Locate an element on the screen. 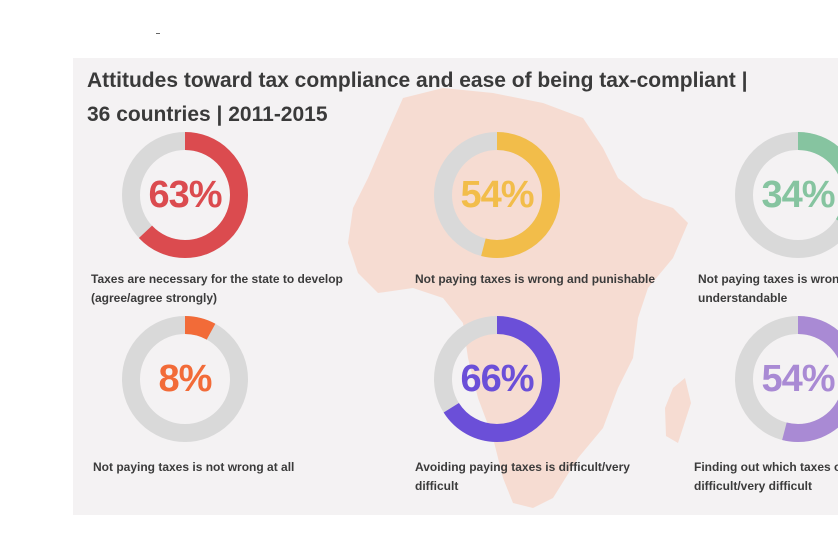 This screenshot has height=558, width=838. donut-value-4: 8% is located at coordinates (185, 379).